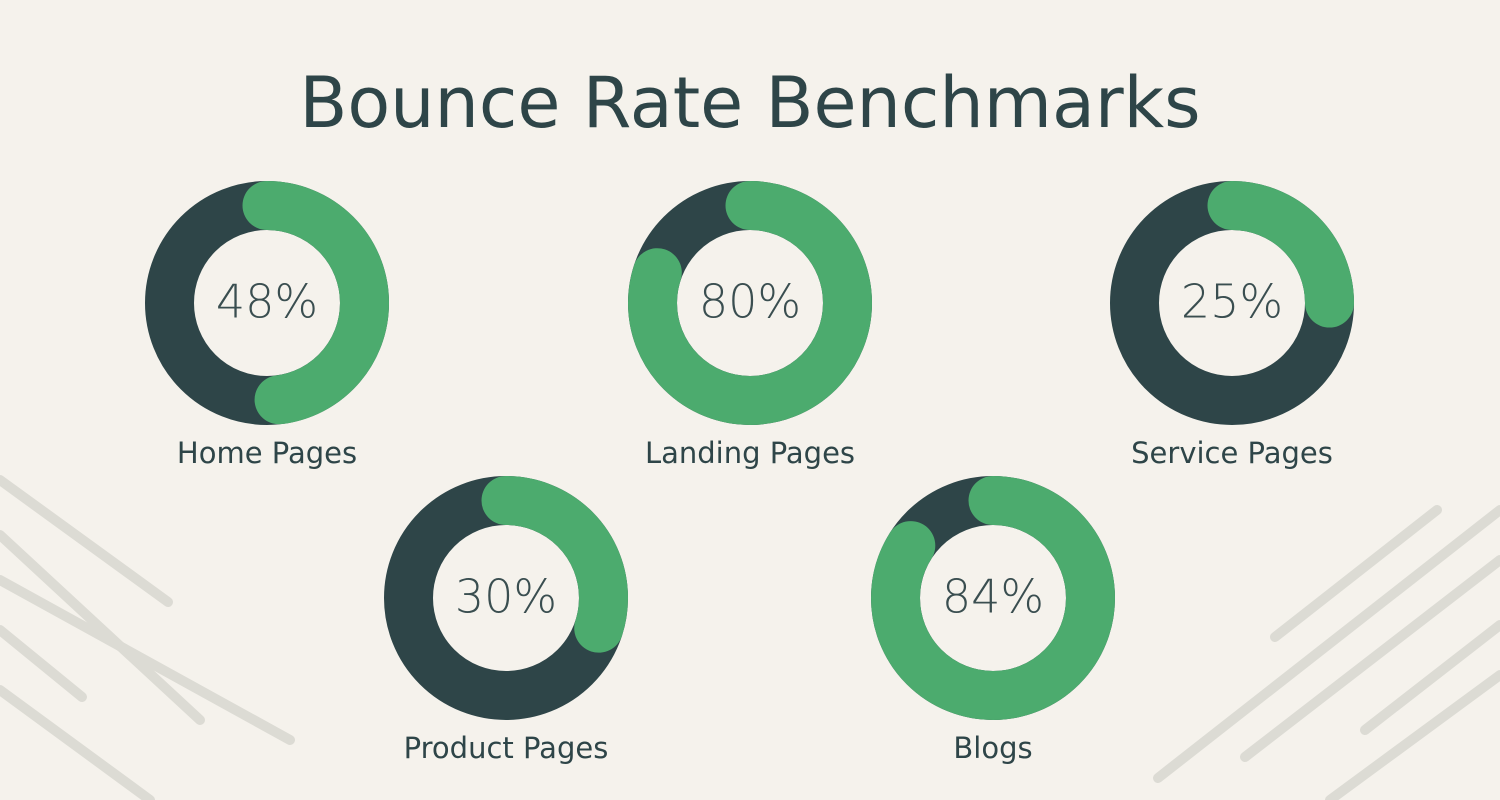 The height and width of the screenshot is (800, 1500). Describe the element at coordinates (749, 103) in the screenshot. I see `page-title: Bounce Rate Benchmarks` at that location.